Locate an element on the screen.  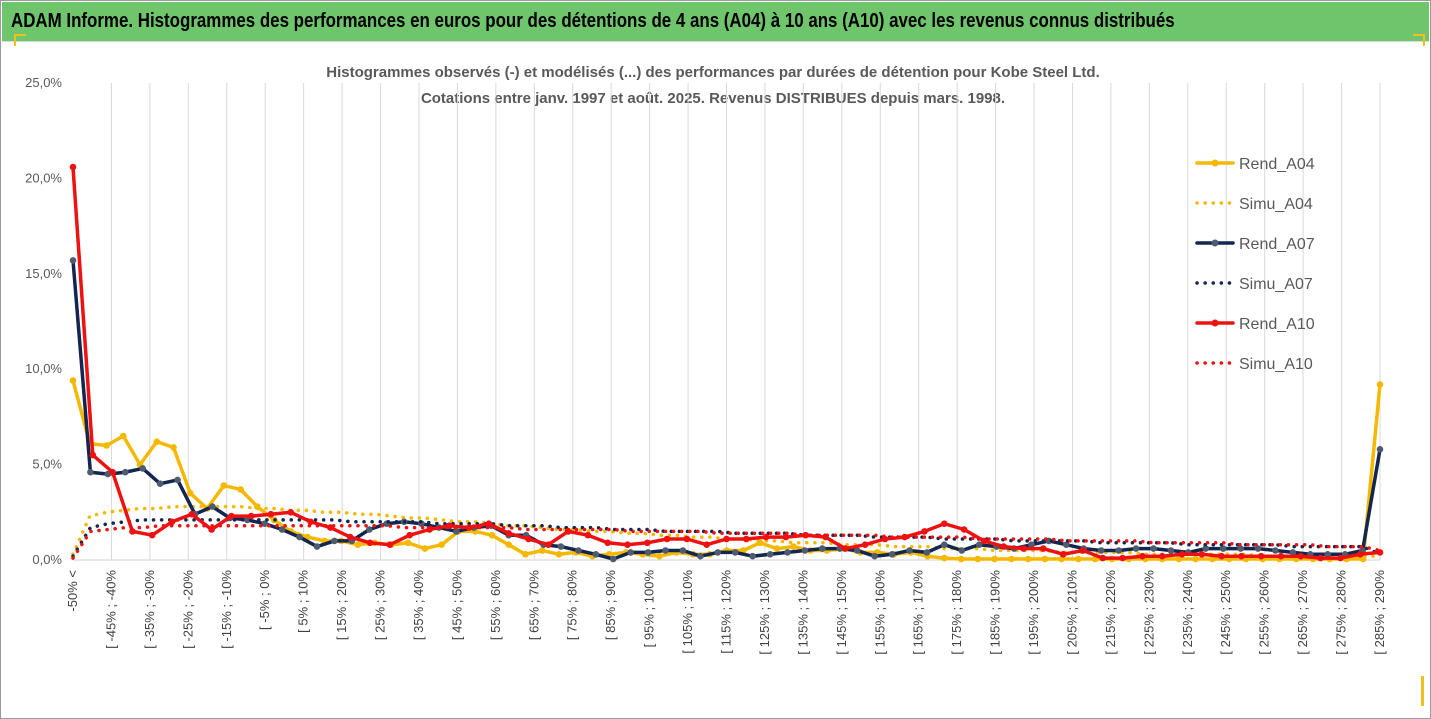
x-tick-label: [ 275% ; 280% is located at coordinates (1341, 612).